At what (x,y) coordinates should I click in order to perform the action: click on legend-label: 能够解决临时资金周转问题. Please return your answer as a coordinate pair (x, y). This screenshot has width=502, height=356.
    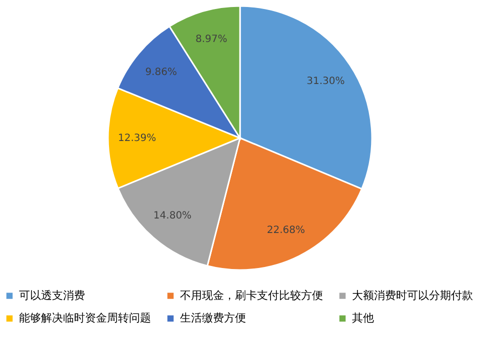
    Looking at the image, I should click on (85, 318).